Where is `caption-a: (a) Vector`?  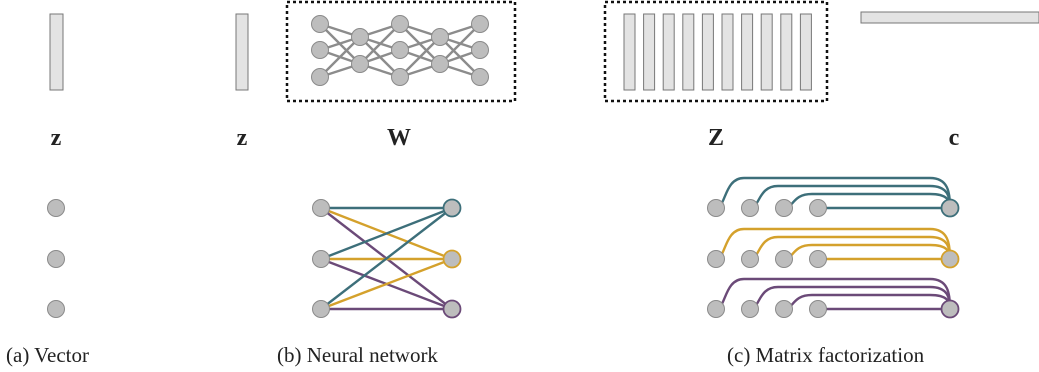
caption-a: (a) Vector is located at coordinates (47, 355).